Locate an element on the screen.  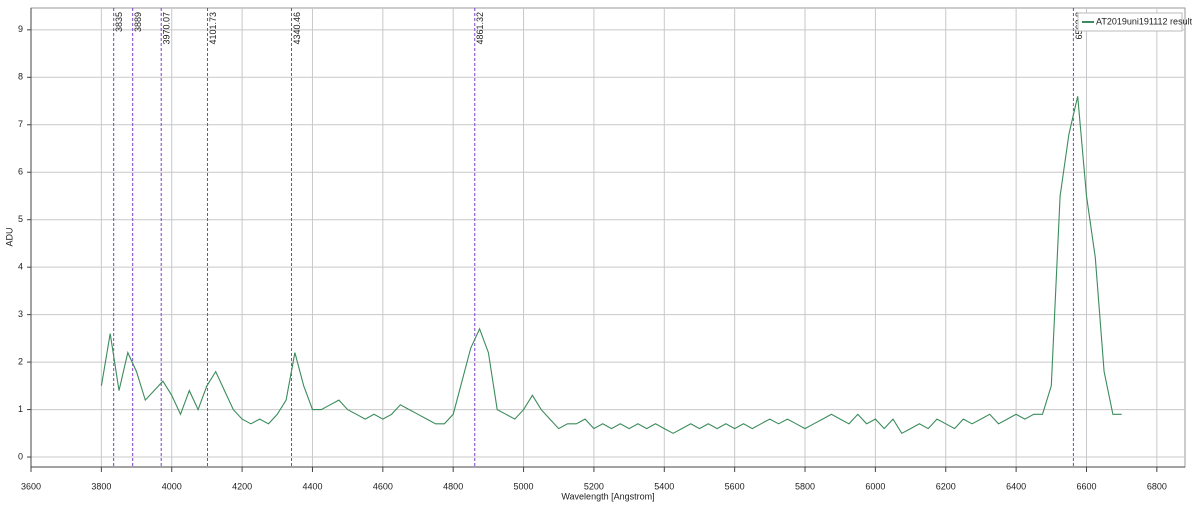
x-tick-label: 5000 is located at coordinates (524, 486).